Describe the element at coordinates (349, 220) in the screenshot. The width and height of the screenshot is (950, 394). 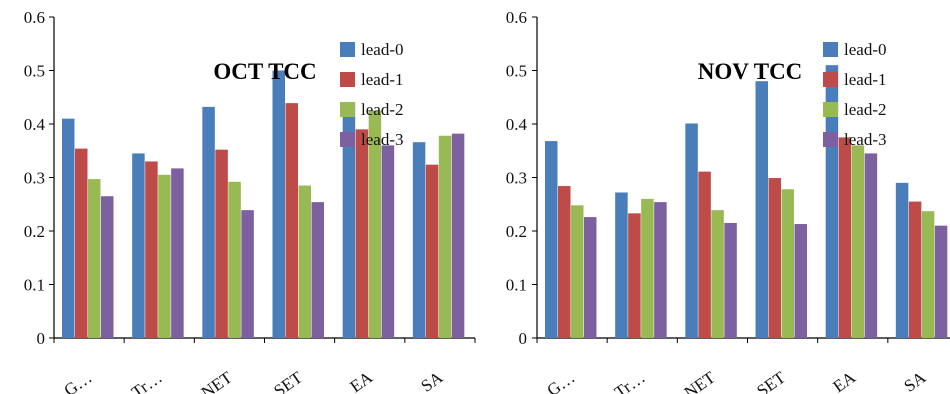
I see `bar-lead-0-EA` at that location.